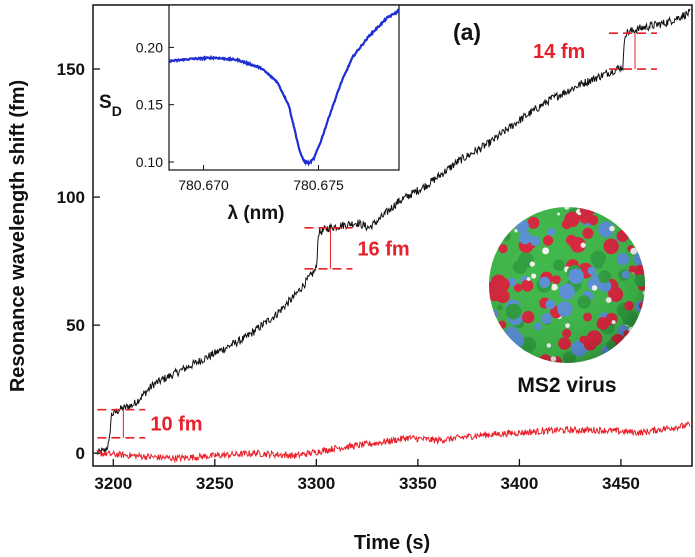  What do you see at coordinates (18, 236) in the screenshot?
I see `y-axis-label: Resonance wavelength shift (fm)` at bounding box center [18, 236].